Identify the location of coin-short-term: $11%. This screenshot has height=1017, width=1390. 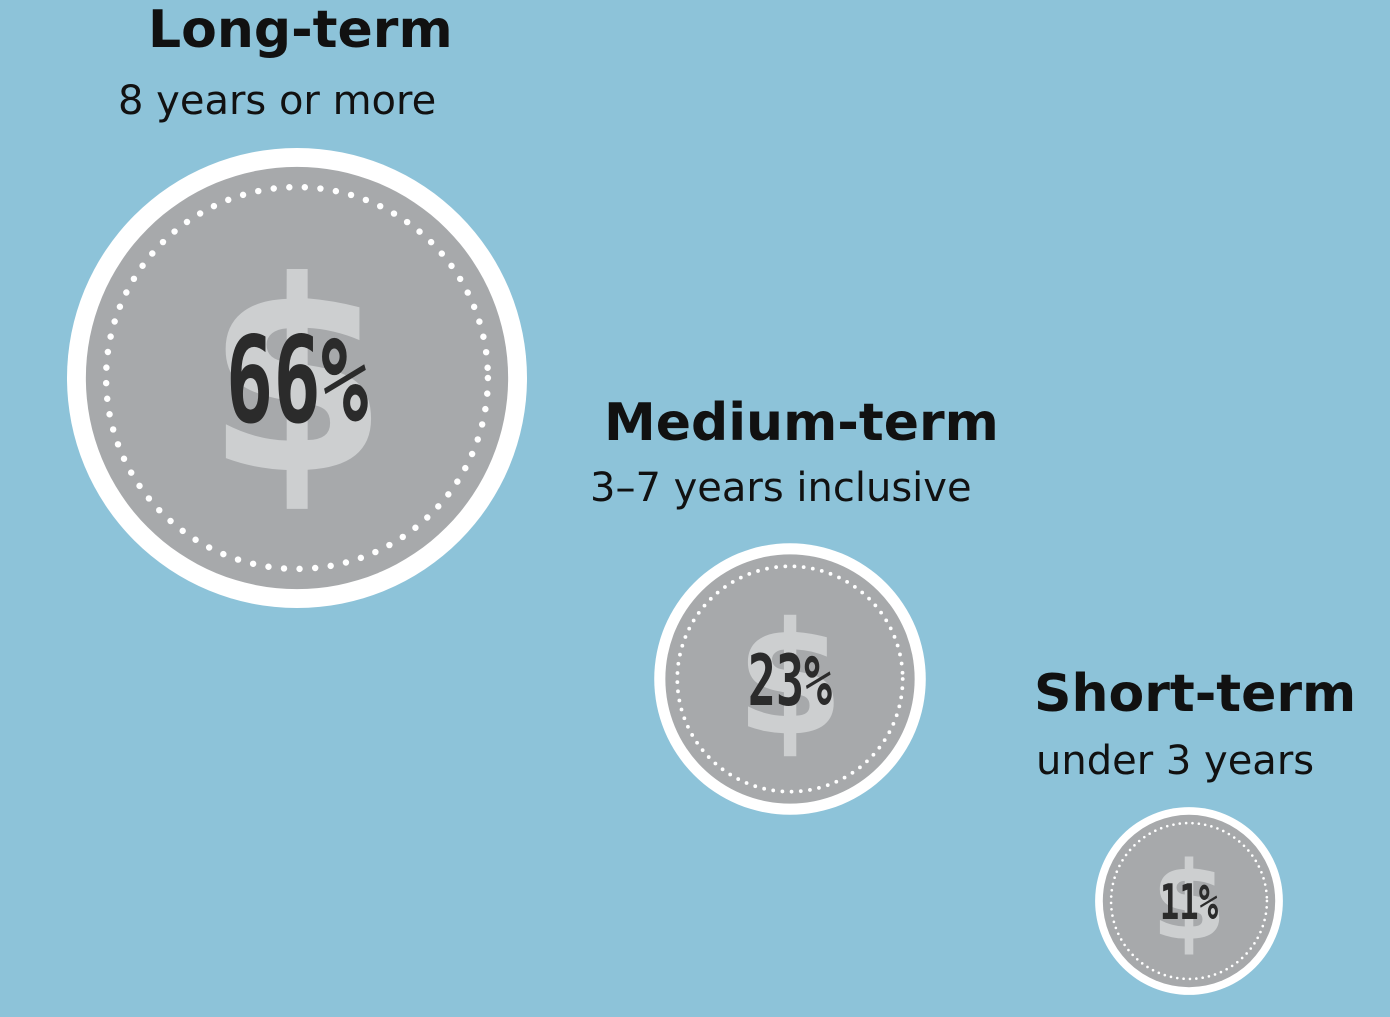
(1189, 901).